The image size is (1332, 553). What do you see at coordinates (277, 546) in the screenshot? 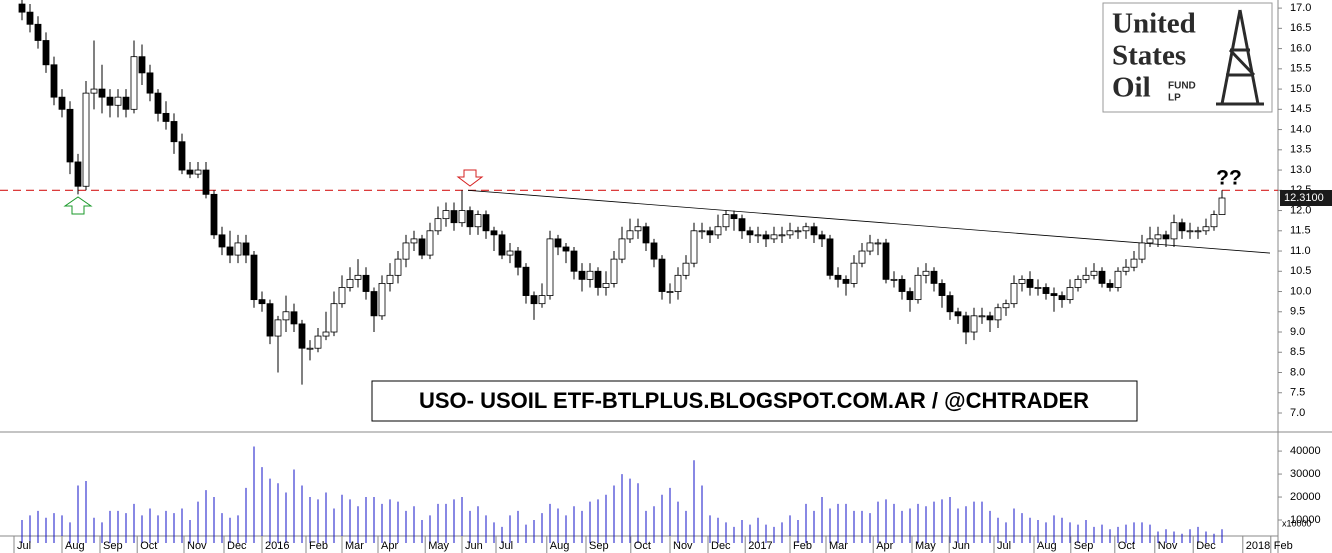
I see `x-tick-label: 2016` at bounding box center [277, 546].